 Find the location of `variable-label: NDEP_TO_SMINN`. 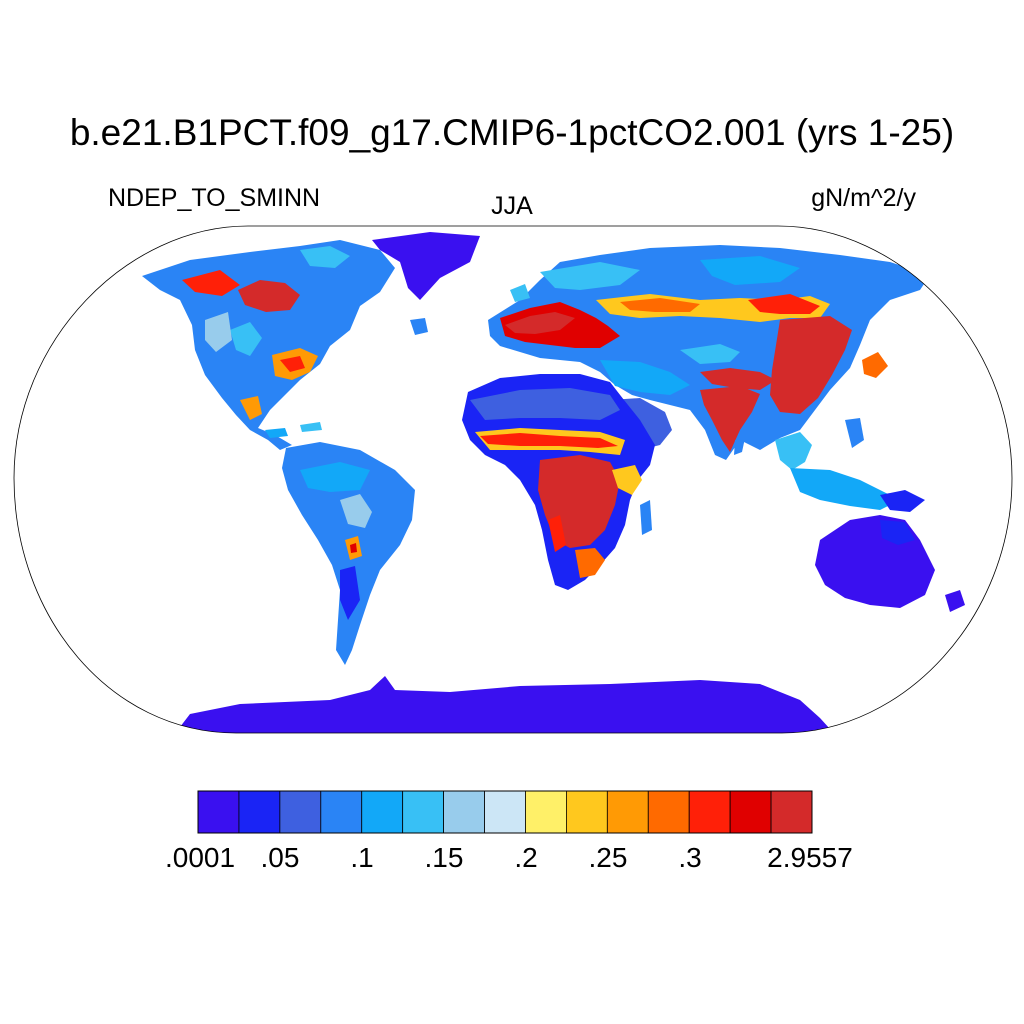

variable-label: NDEP_TO_SMINN is located at coordinates (214, 198).